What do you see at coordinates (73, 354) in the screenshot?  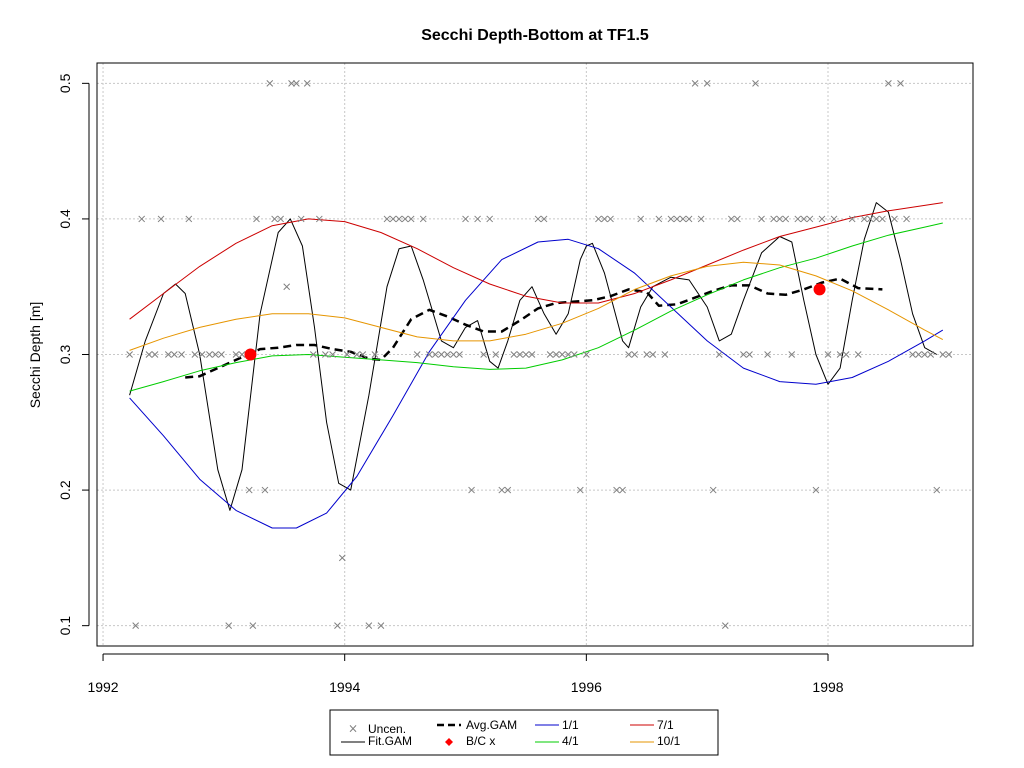 I see `y-axis: 0.1 0.2 0.3 0.4 0.5` at bounding box center [73, 354].